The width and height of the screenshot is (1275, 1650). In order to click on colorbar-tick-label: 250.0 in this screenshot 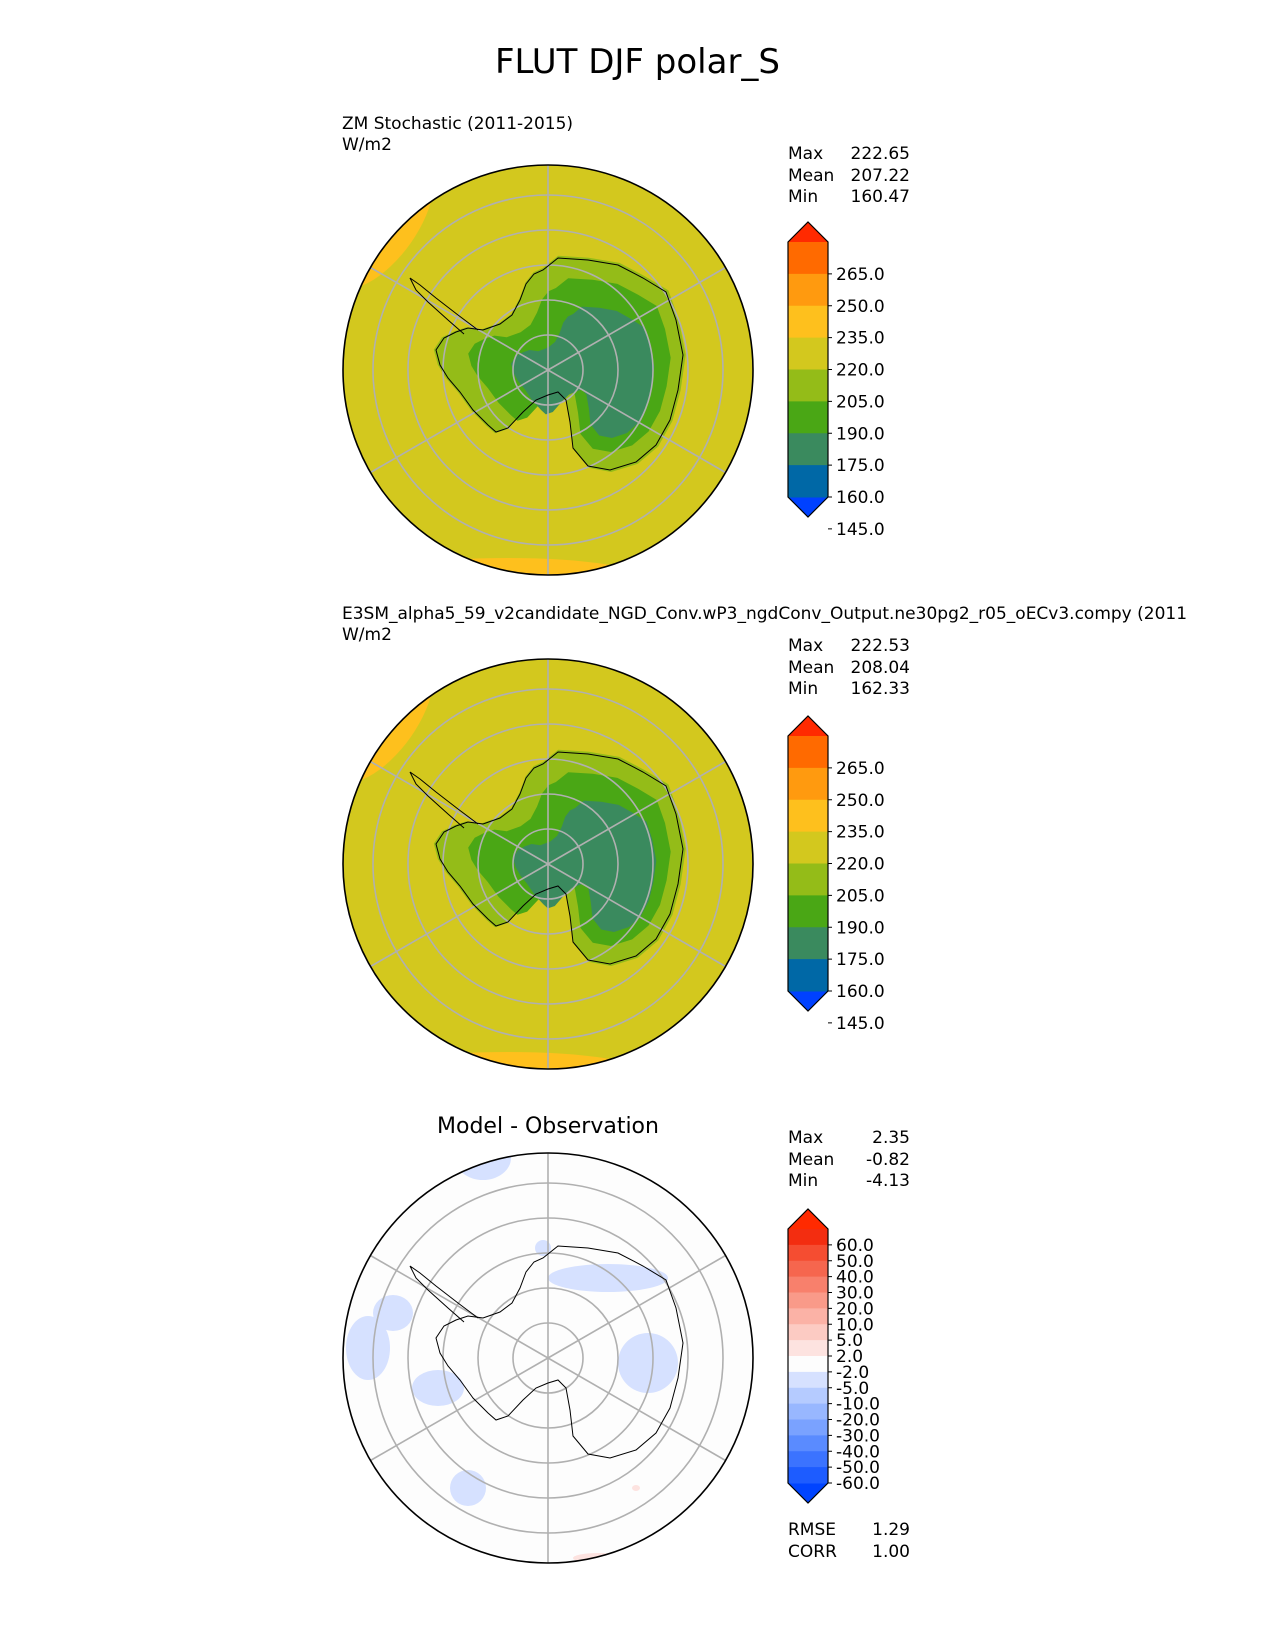, I will do `click(860, 801)`.